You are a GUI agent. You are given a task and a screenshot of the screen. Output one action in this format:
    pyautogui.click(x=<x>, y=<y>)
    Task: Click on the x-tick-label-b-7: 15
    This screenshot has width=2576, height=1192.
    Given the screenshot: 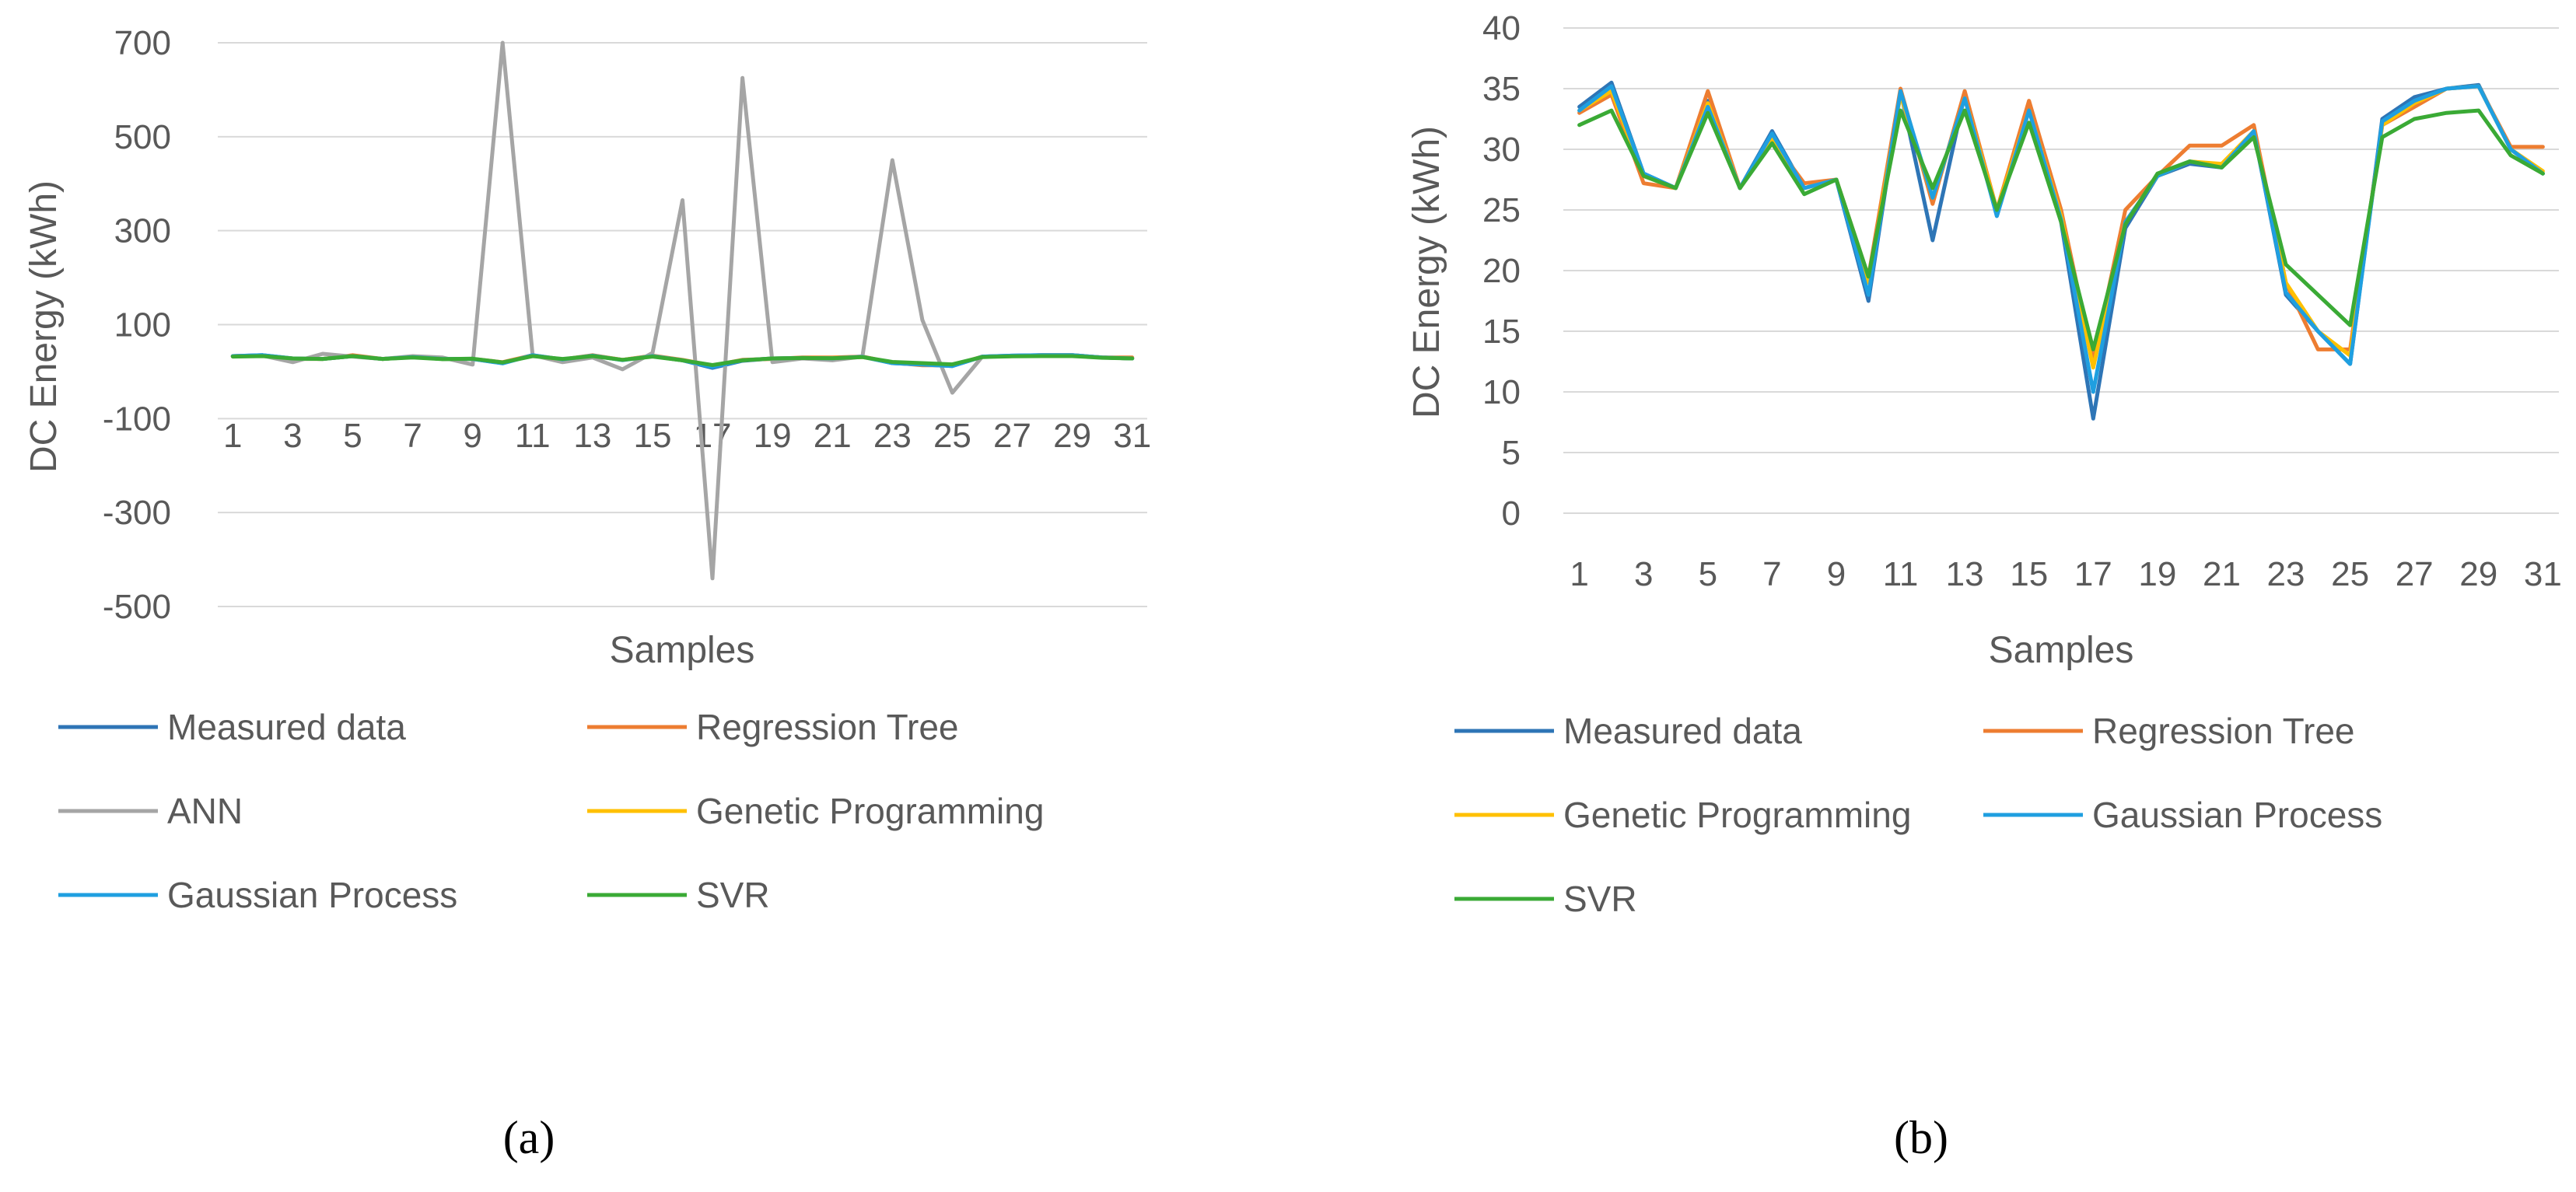 What is the action you would take?
    pyautogui.click(x=2029, y=574)
    